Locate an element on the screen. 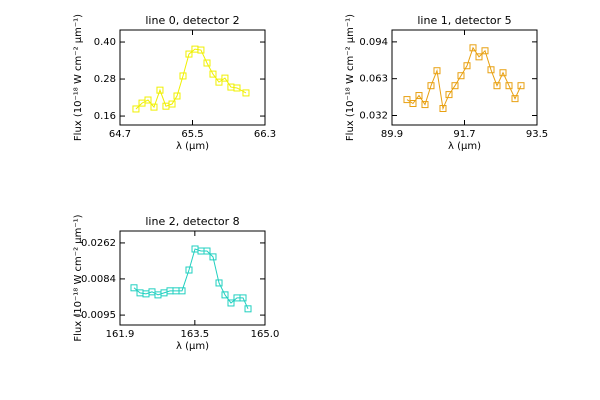 This screenshot has height=400, width=600. x-tick-label: 165.0 is located at coordinates (265, 334).